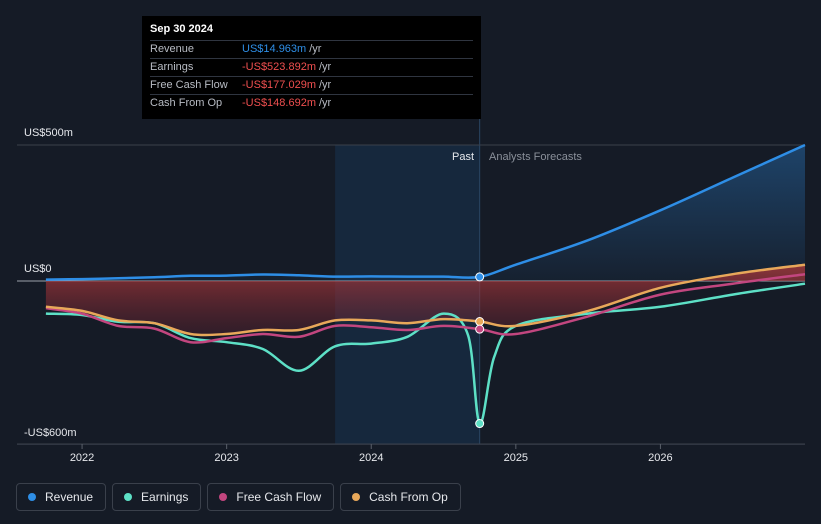 This screenshot has width=821, height=524. I want to click on tooltip-row-earnings: Earnings -US$523.892m /yr, so click(311, 67).